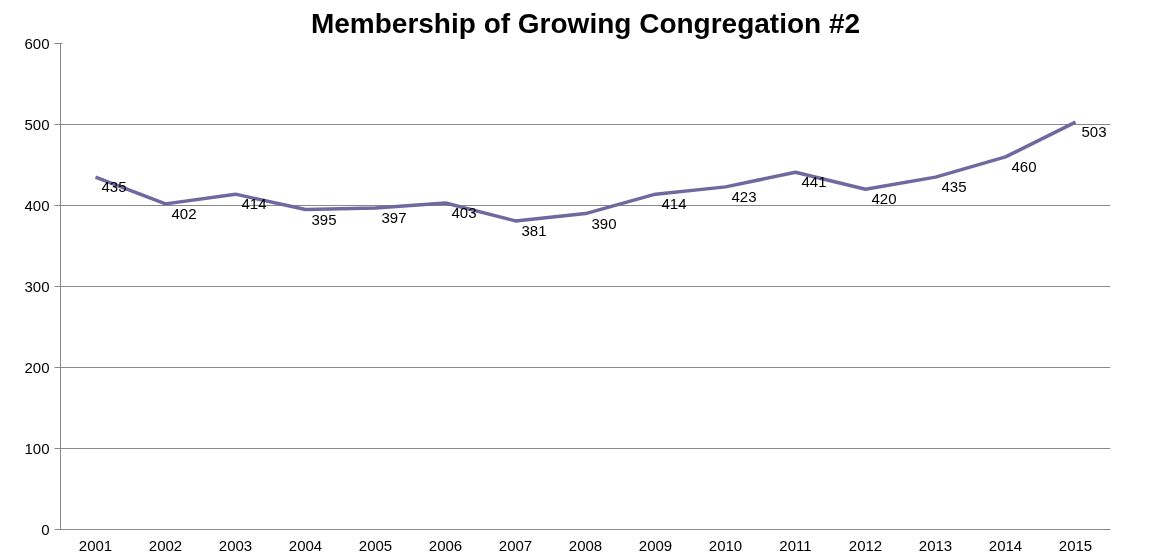 Image resolution: width=1154 pixels, height=557 pixels. I want to click on x-tick-label: 2009, so click(655, 545).